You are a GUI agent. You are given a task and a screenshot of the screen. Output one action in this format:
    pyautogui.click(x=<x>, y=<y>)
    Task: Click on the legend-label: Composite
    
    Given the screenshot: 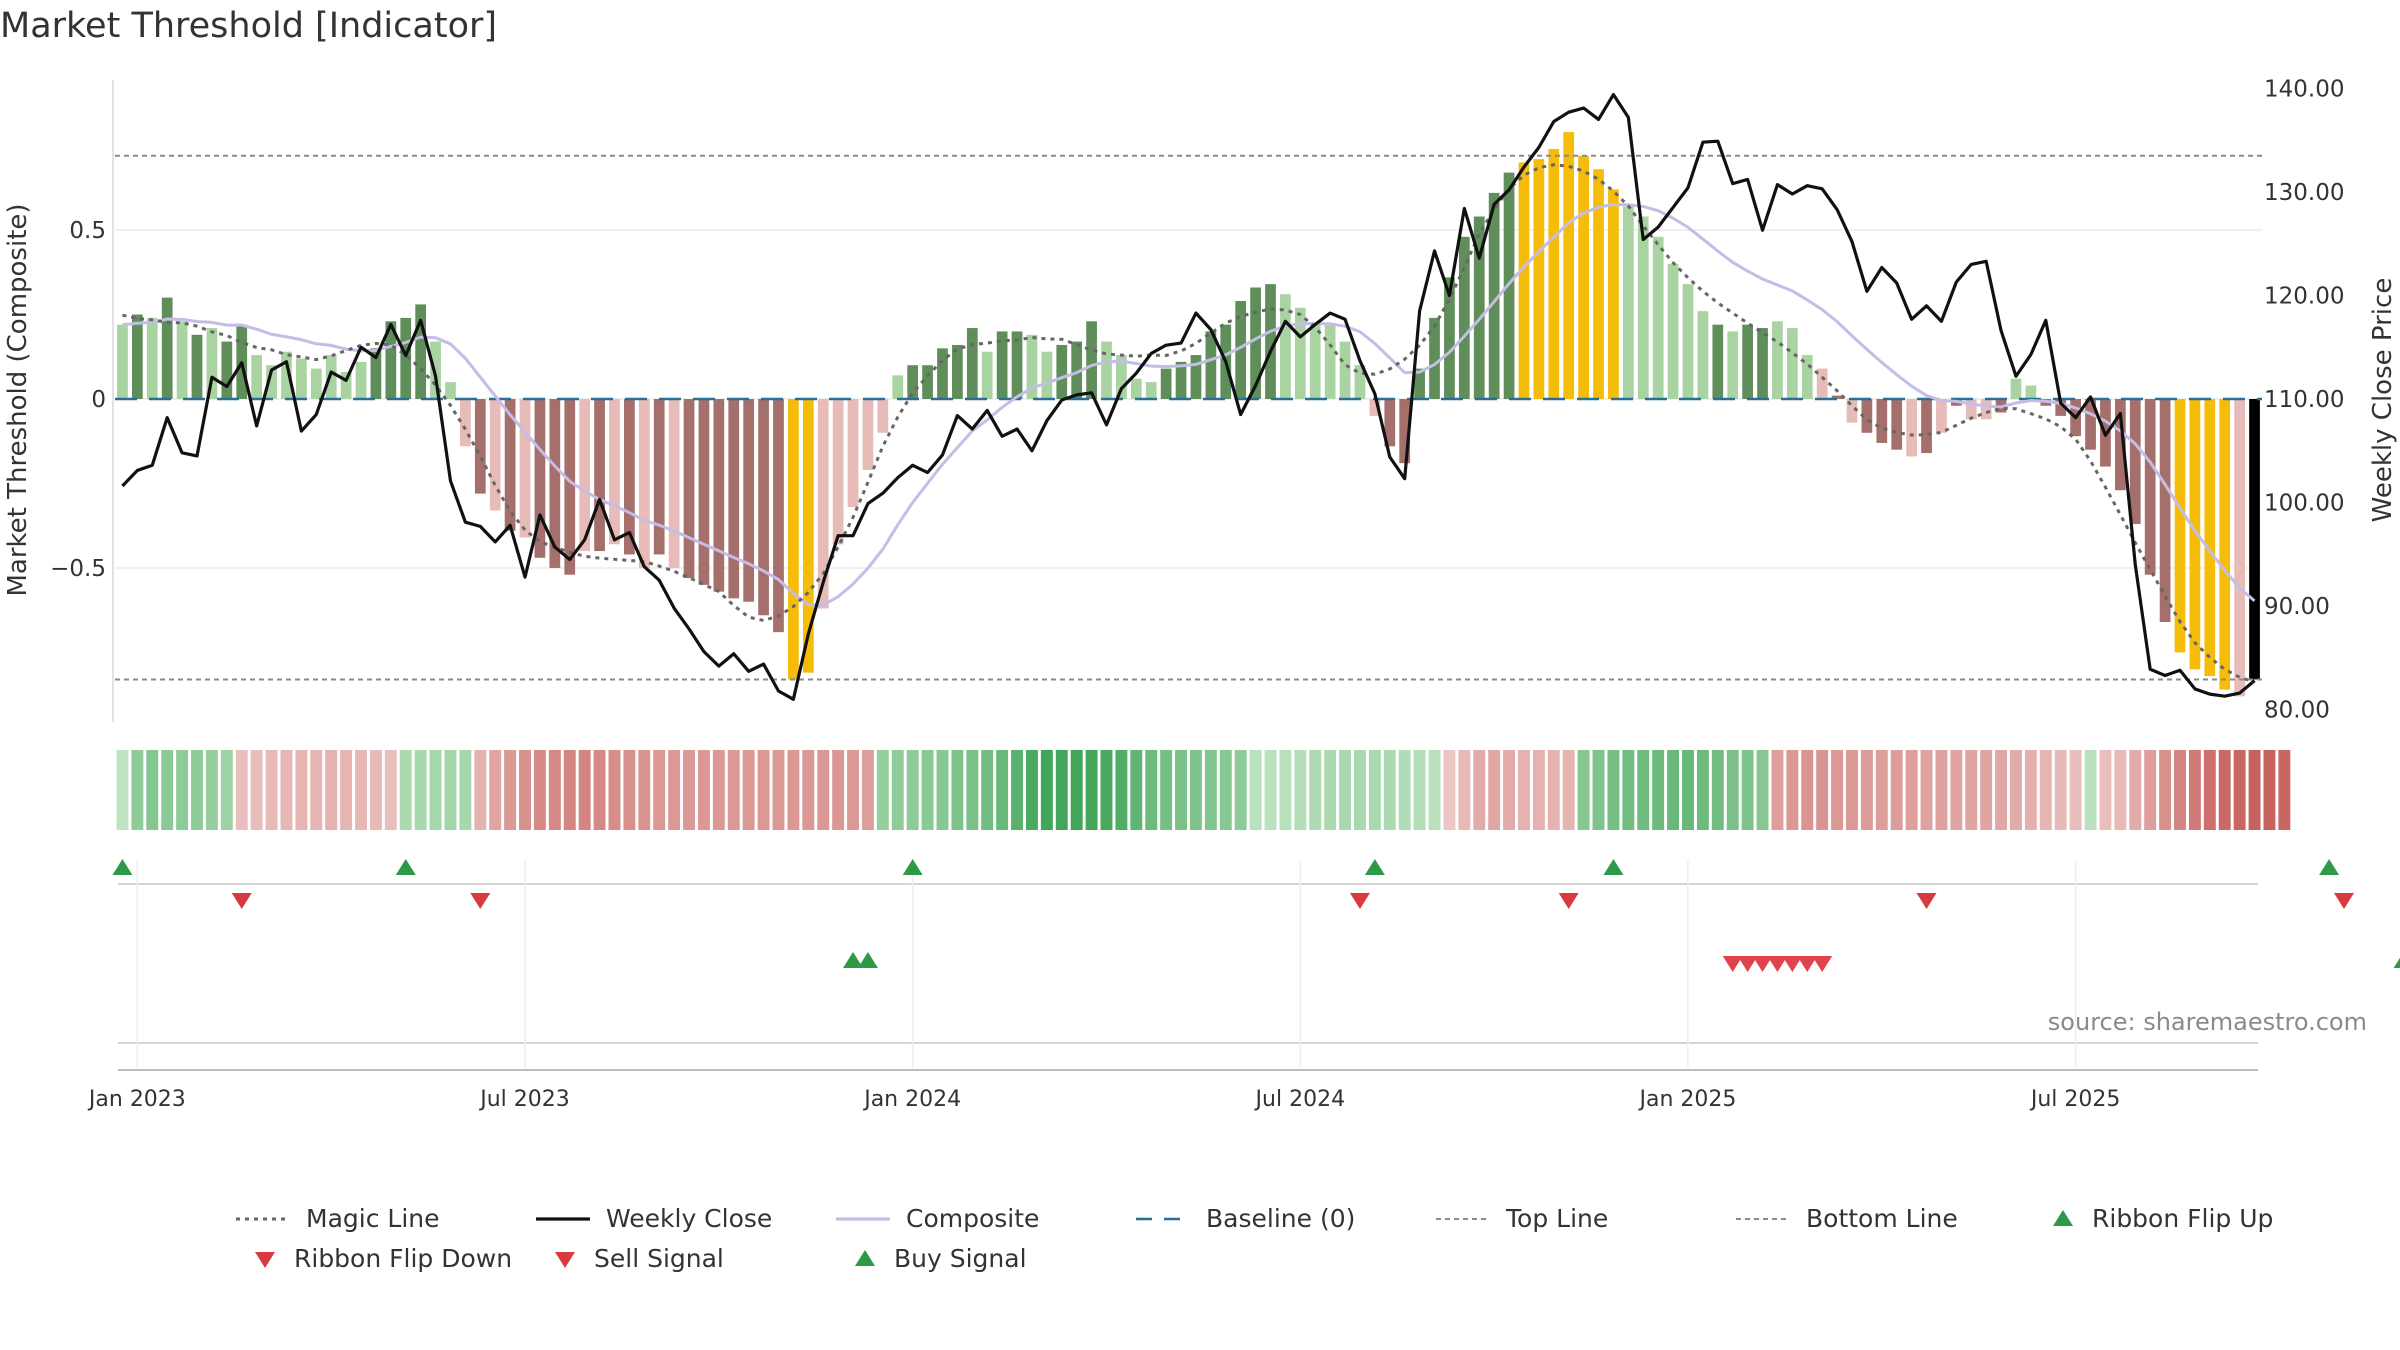 What is the action you would take?
    pyautogui.click(x=973, y=1218)
    